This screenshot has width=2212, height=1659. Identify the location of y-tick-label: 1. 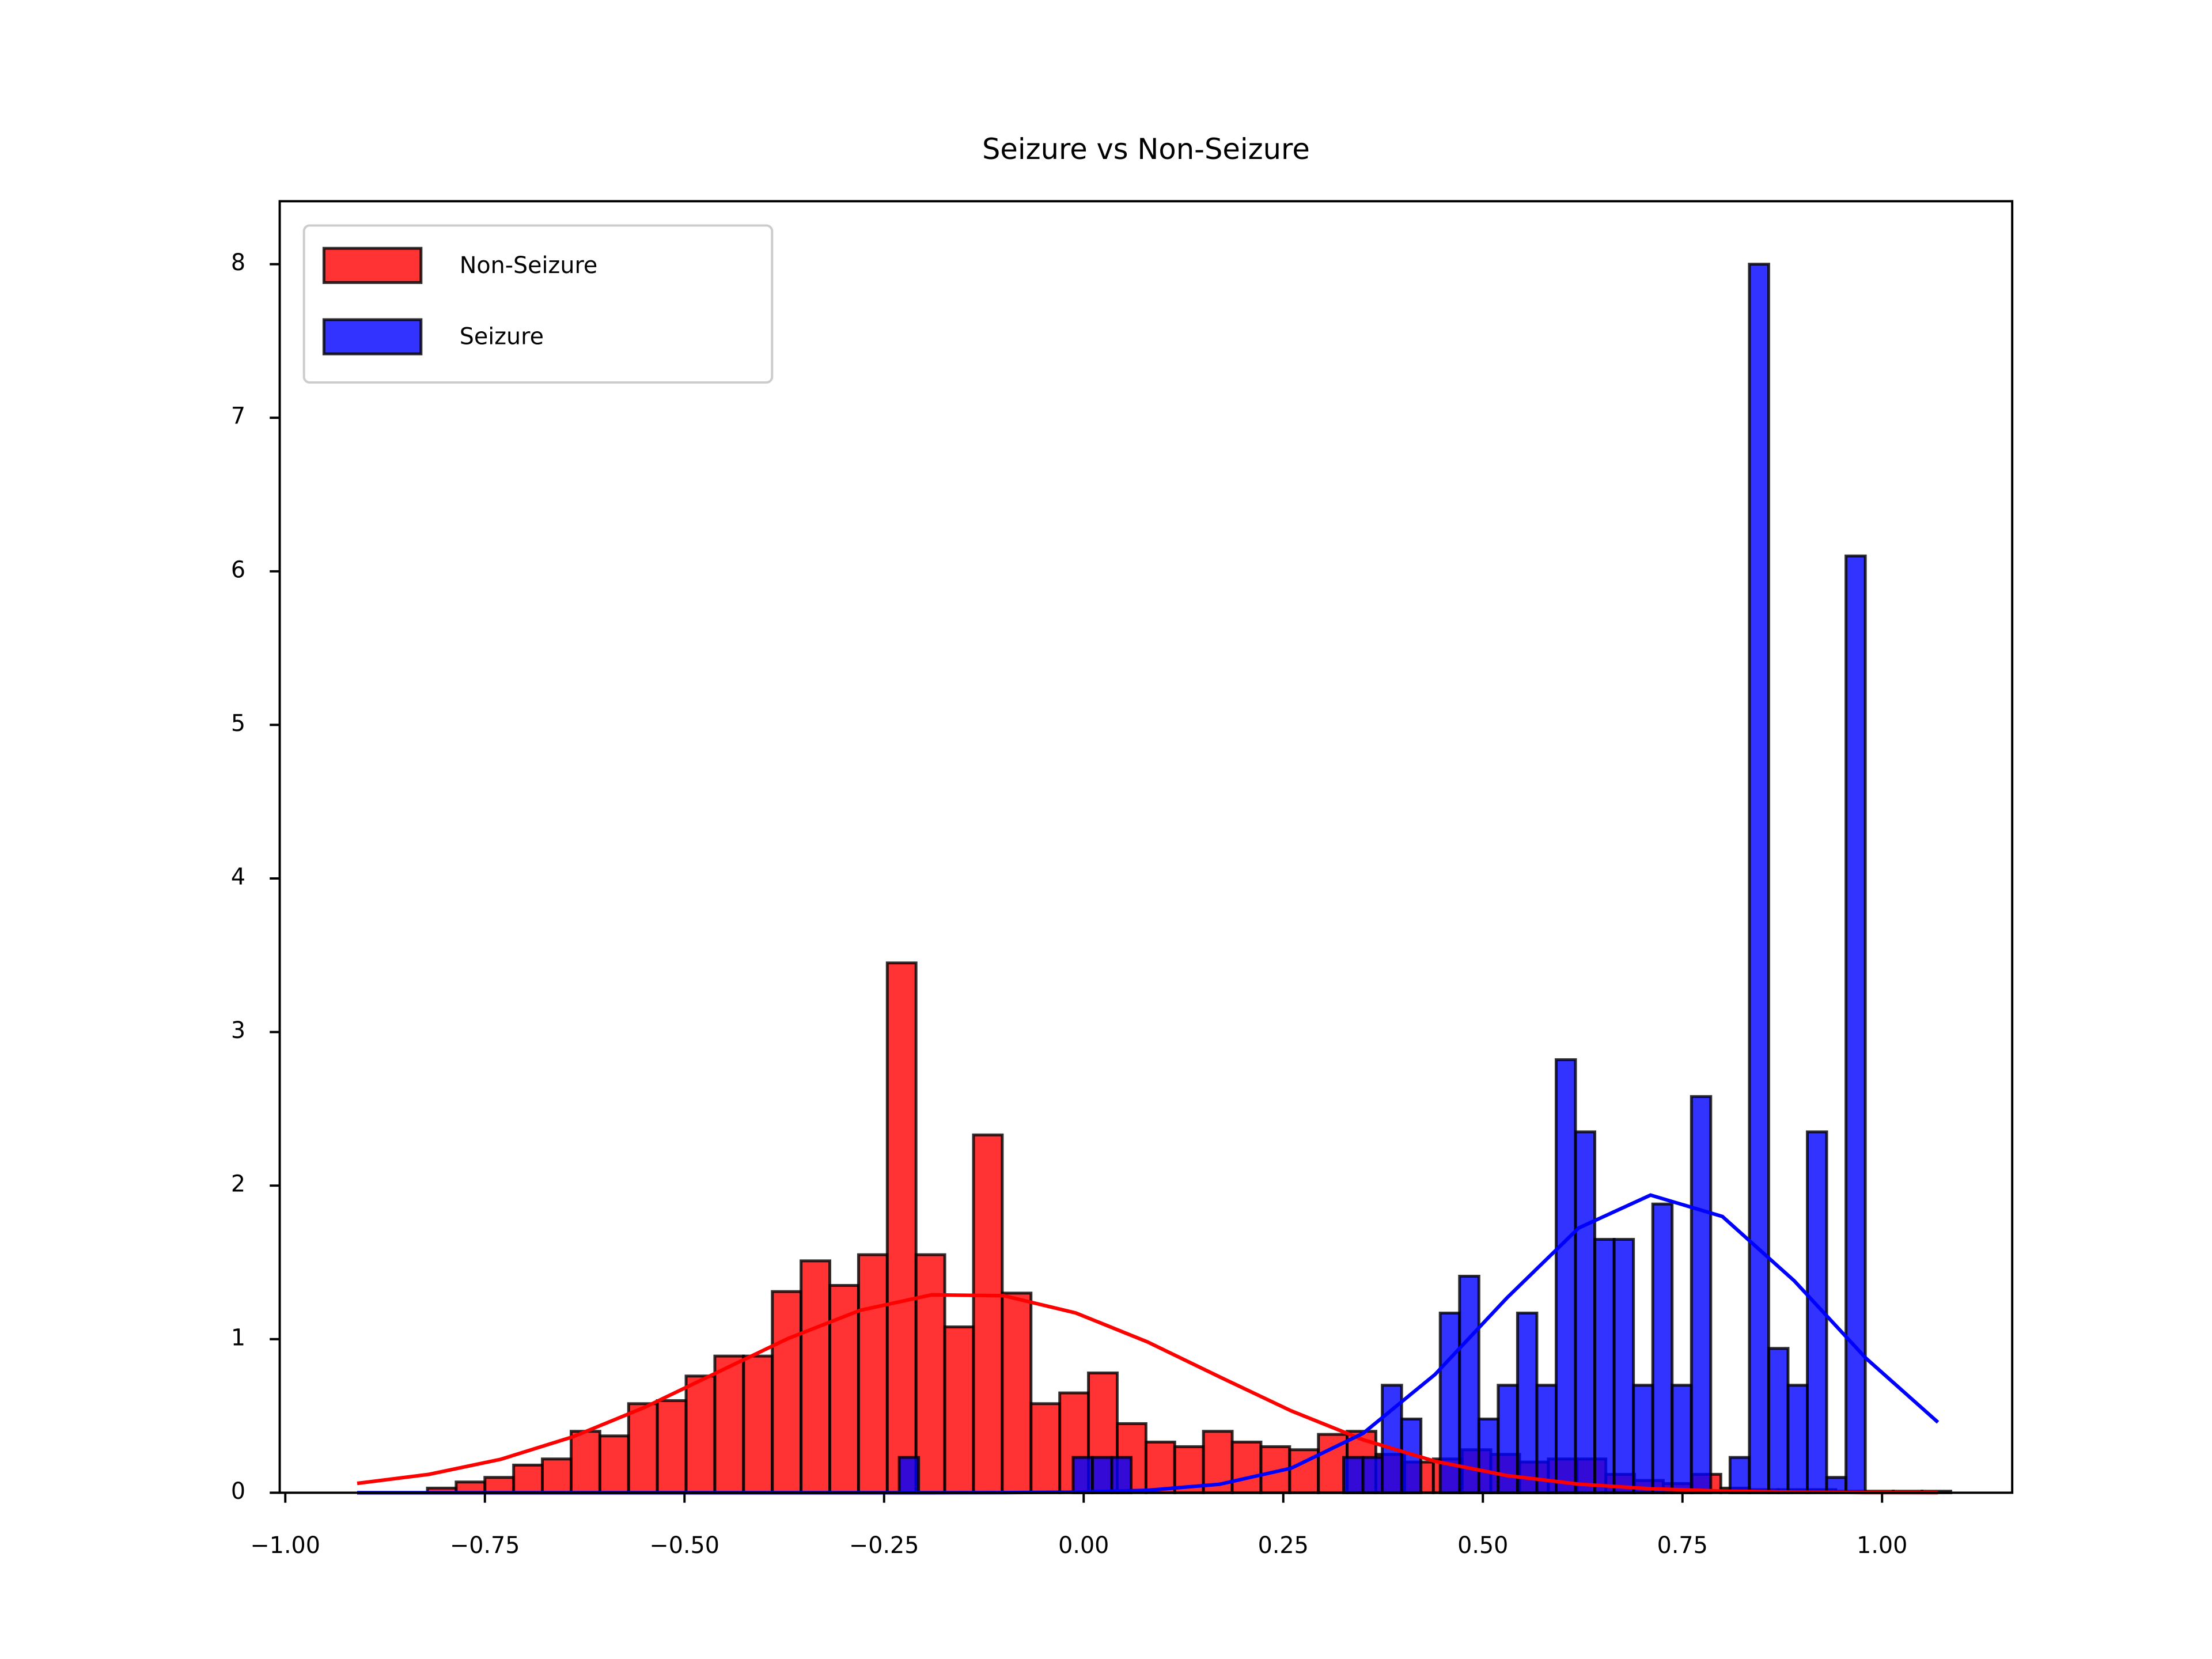
(238, 1337).